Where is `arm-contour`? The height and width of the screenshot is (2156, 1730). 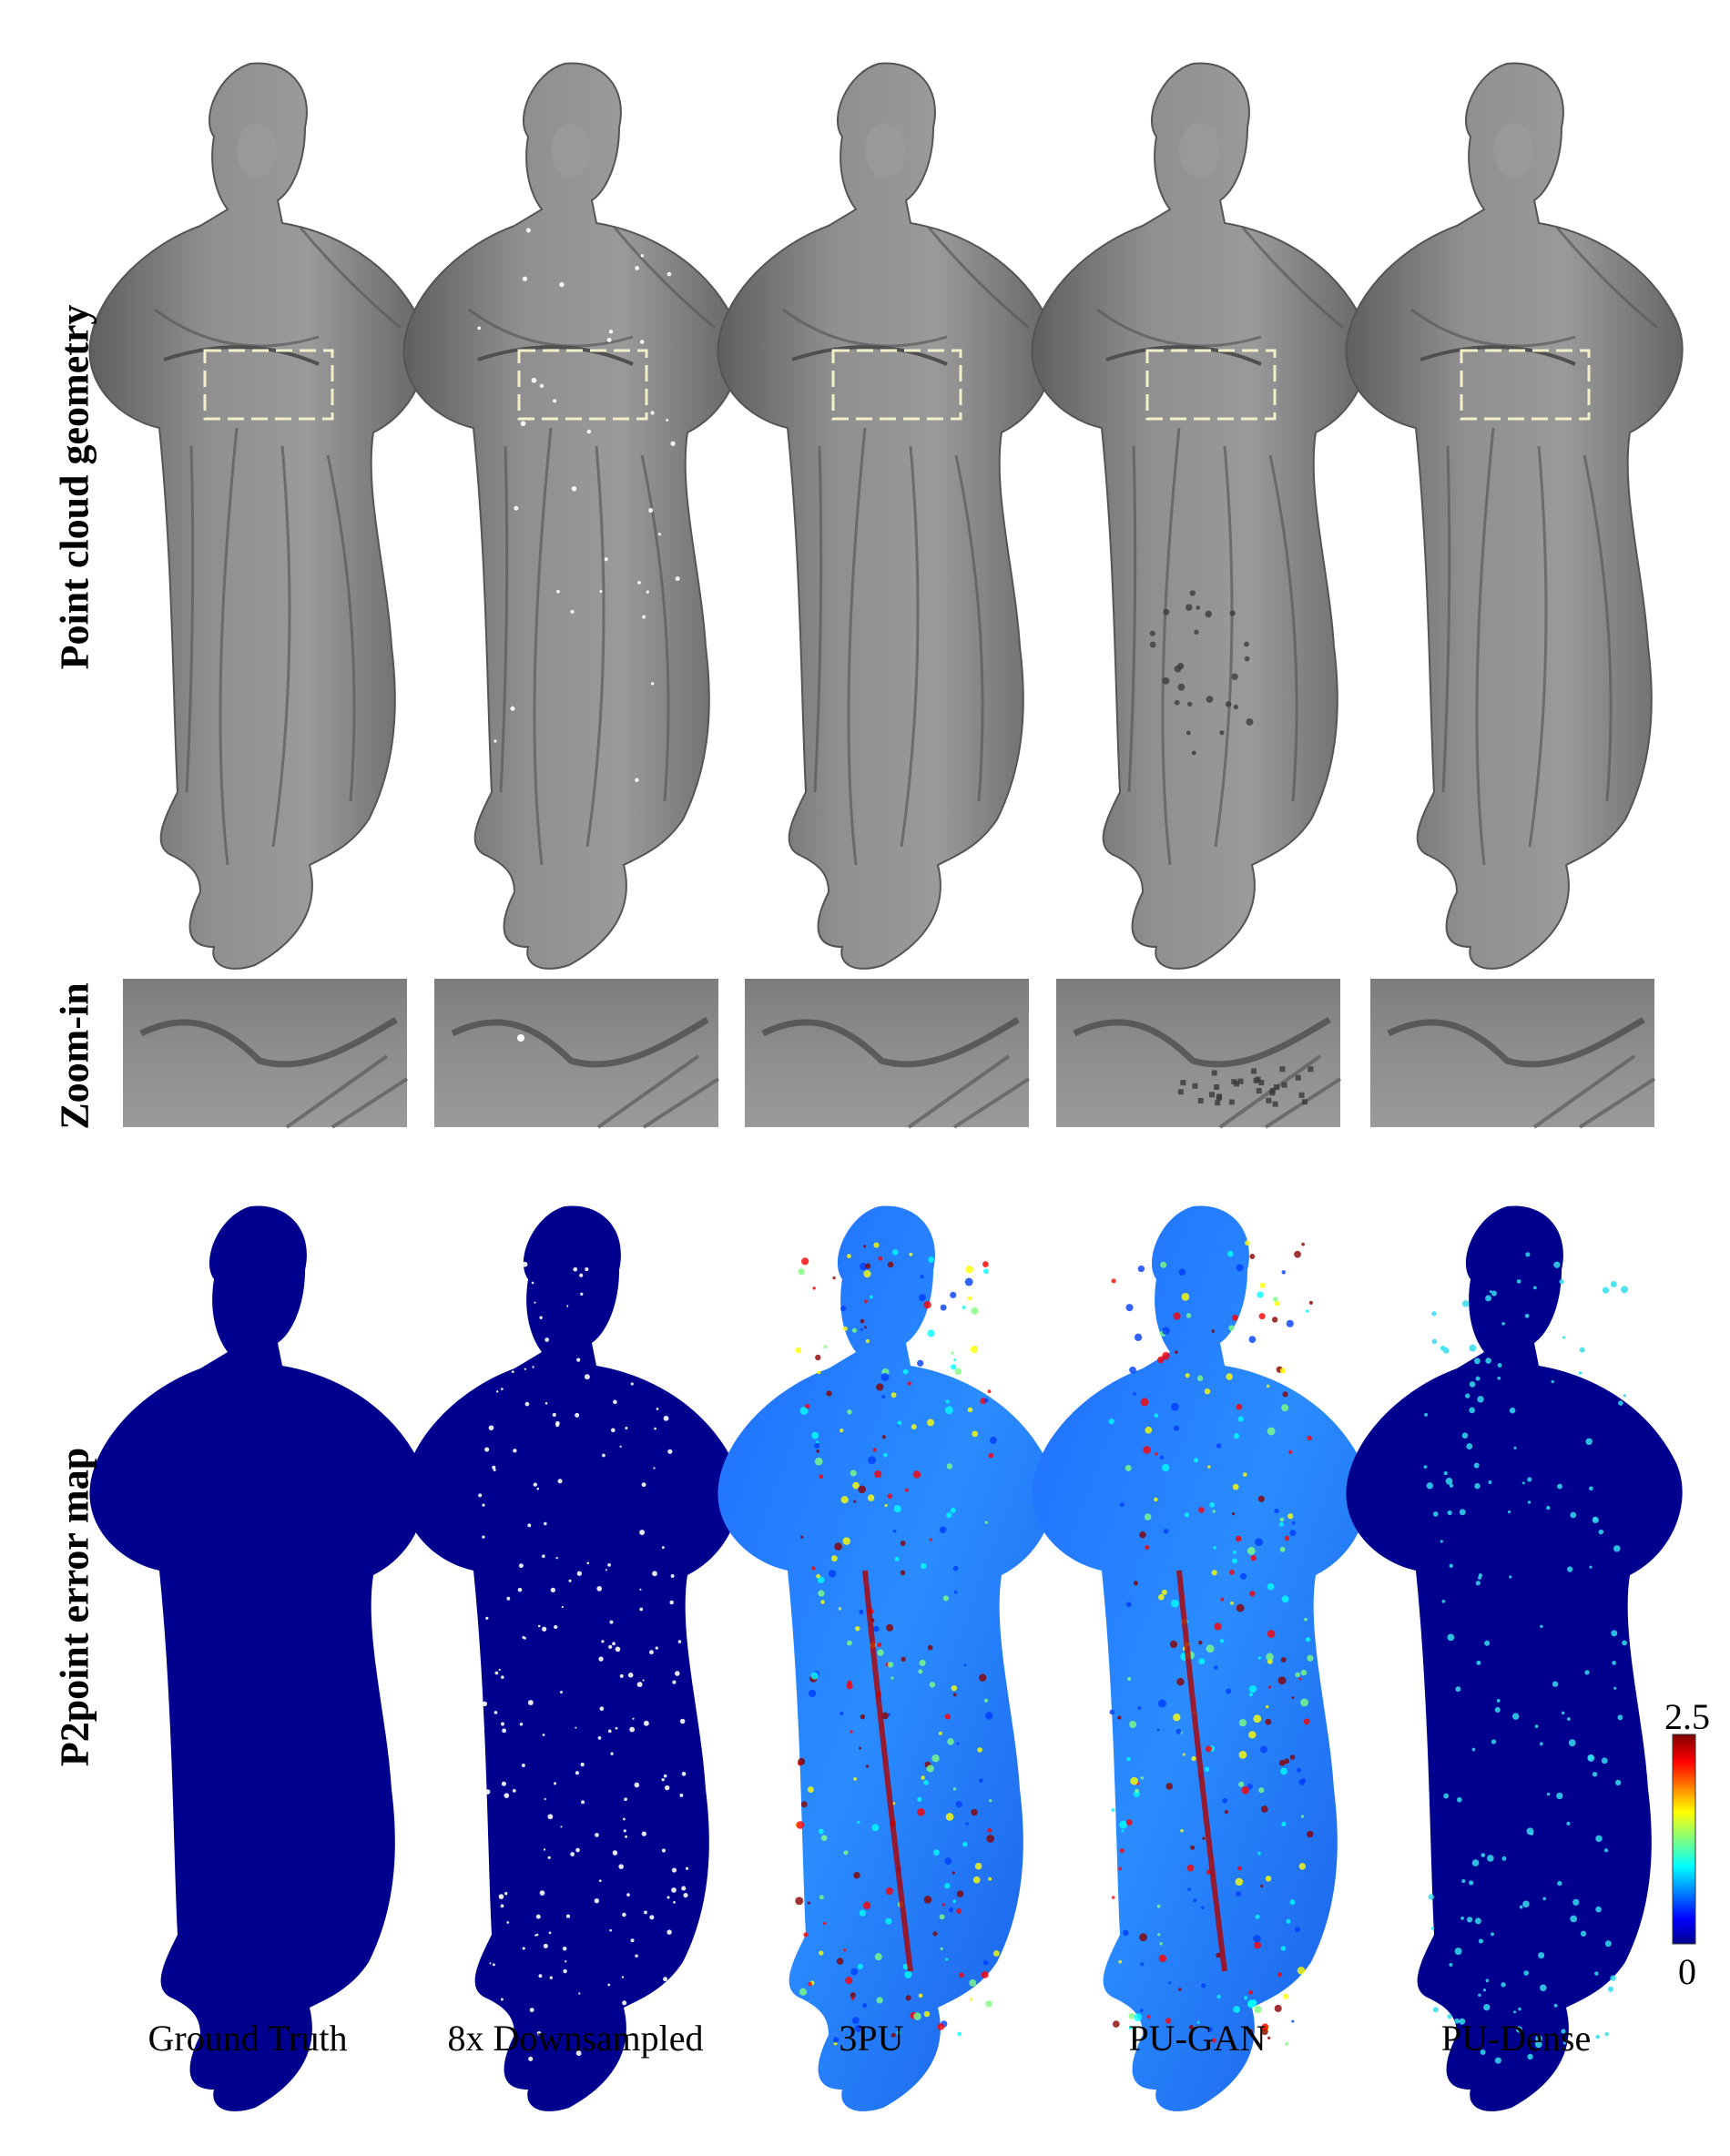
arm-contour is located at coordinates (1202, 1042).